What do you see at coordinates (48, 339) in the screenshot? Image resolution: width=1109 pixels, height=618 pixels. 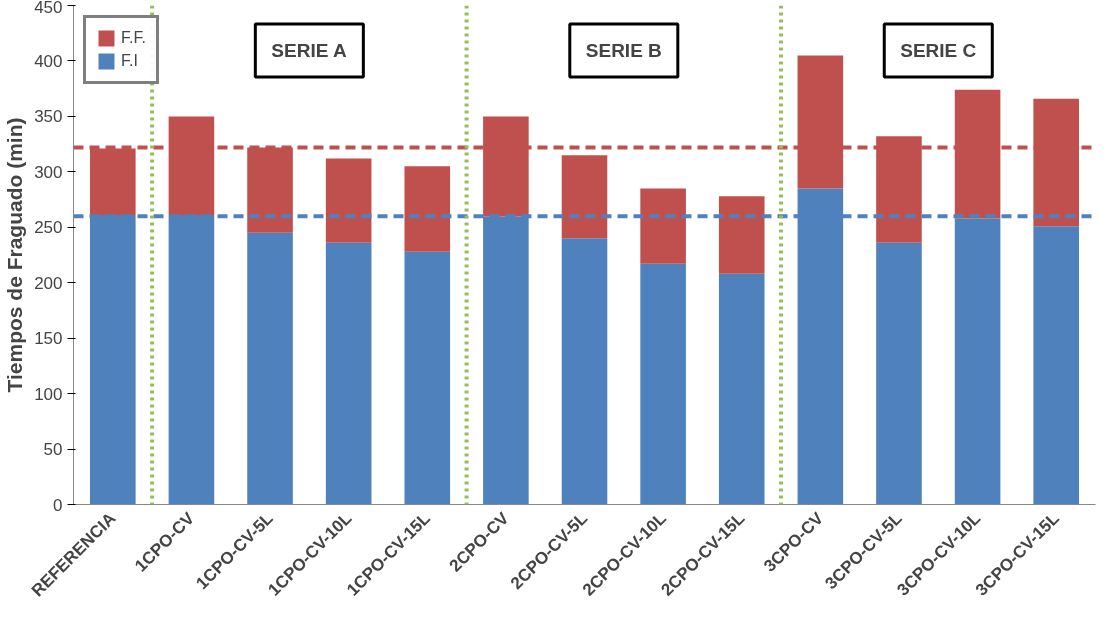 I see `y-tick-label: 150` at bounding box center [48, 339].